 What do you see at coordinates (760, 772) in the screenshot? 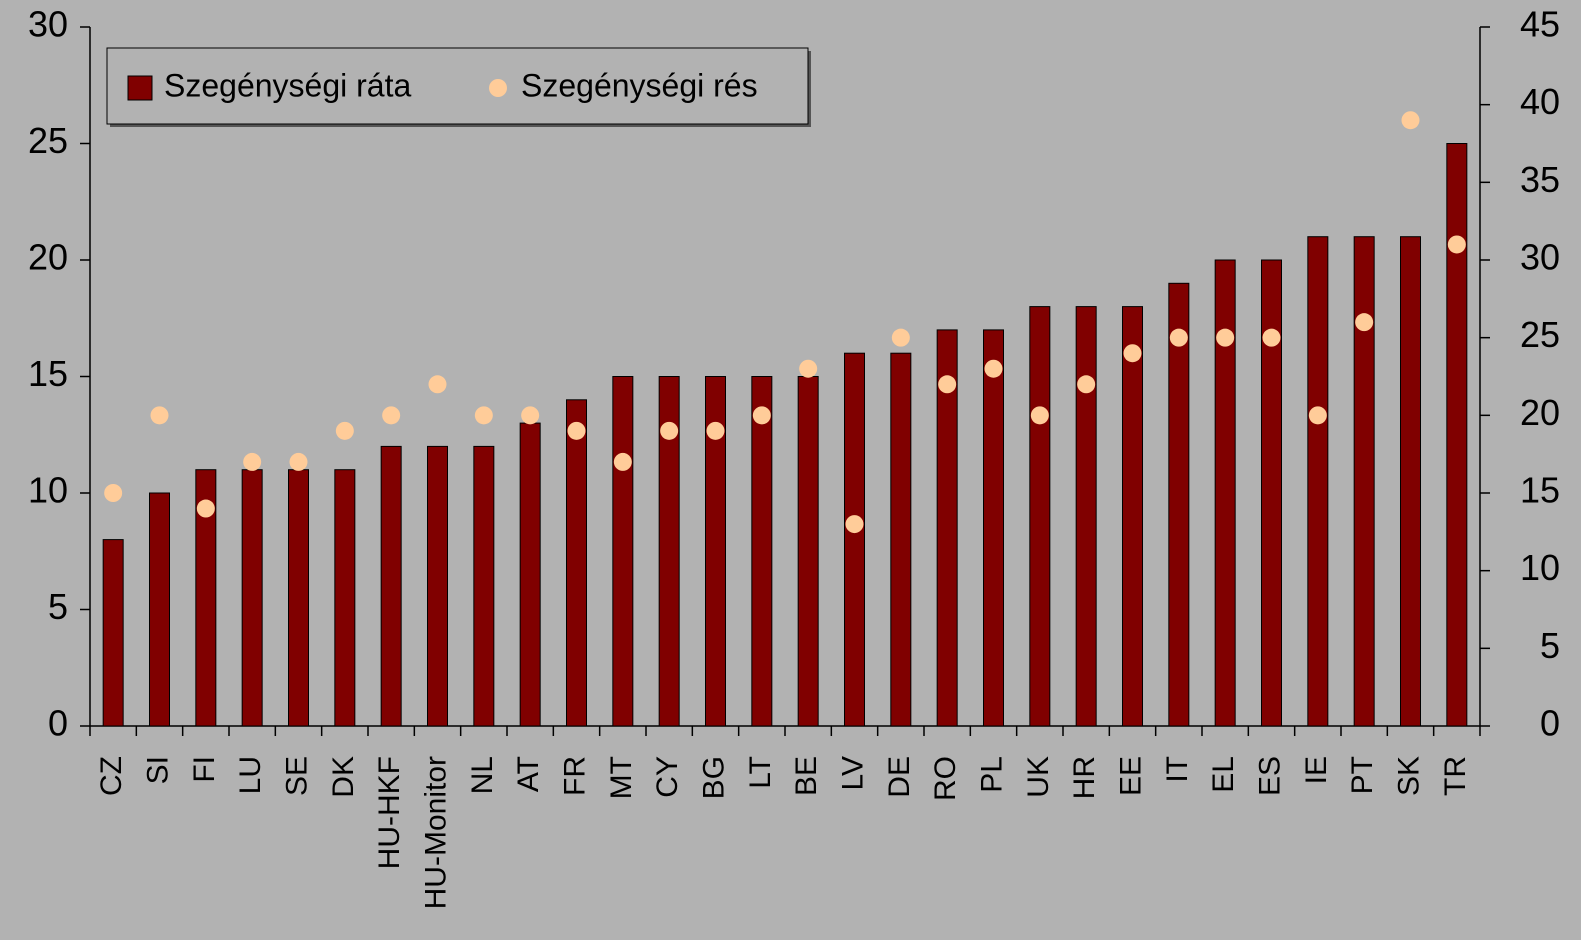
I see `x-tick-label: LT` at bounding box center [760, 772].